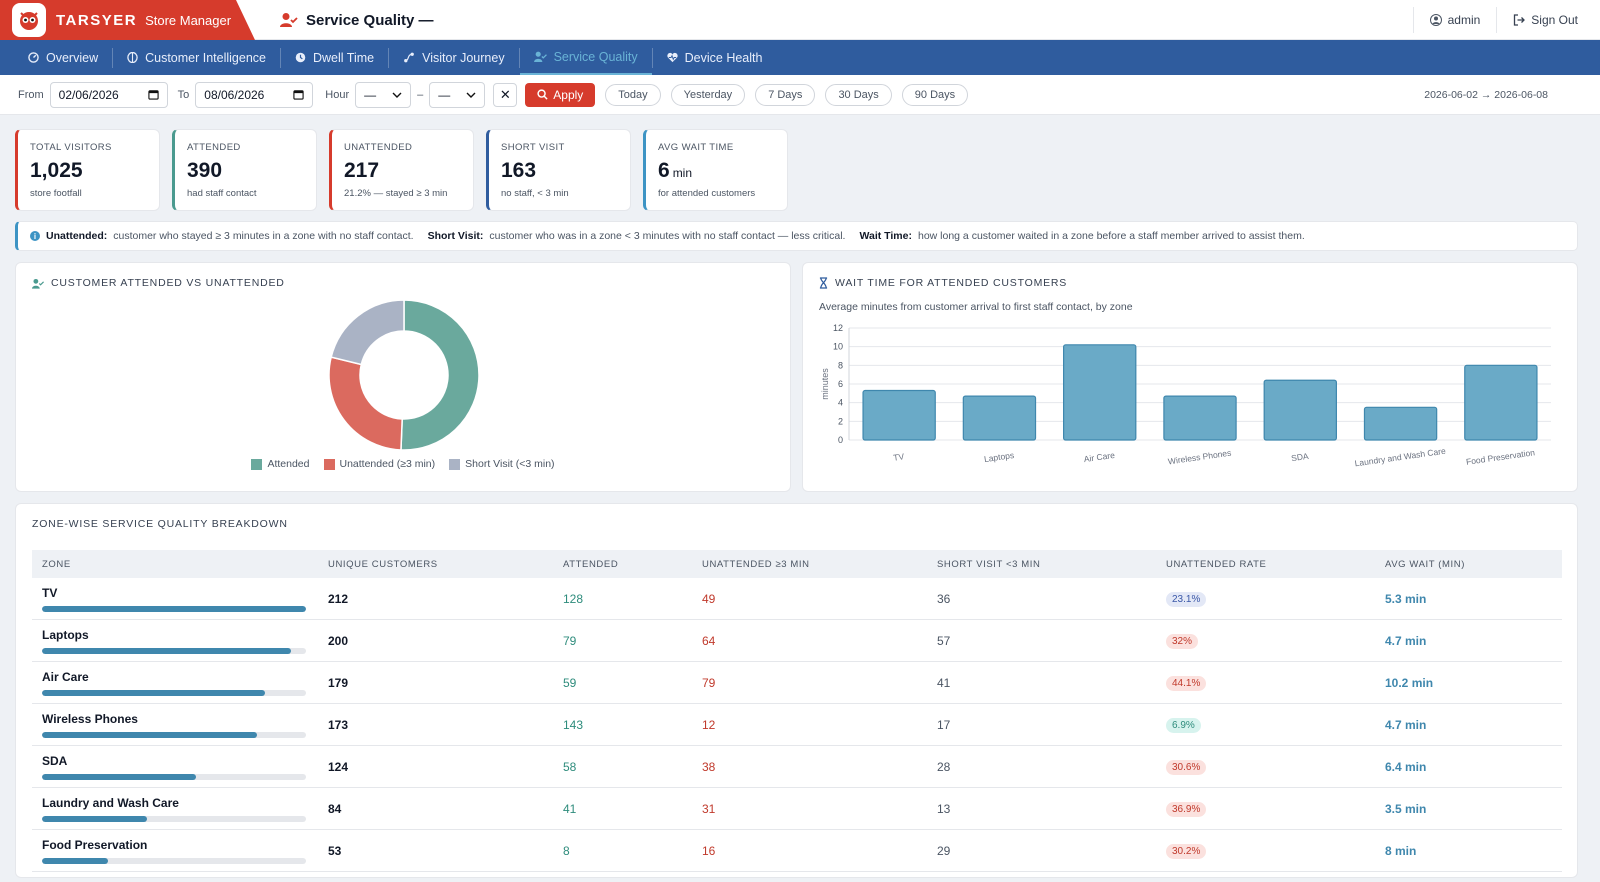  Describe the element at coordinates (379, 464) in the screenshot. I see `legend-item: Unattended (≥3 min)` at that location.